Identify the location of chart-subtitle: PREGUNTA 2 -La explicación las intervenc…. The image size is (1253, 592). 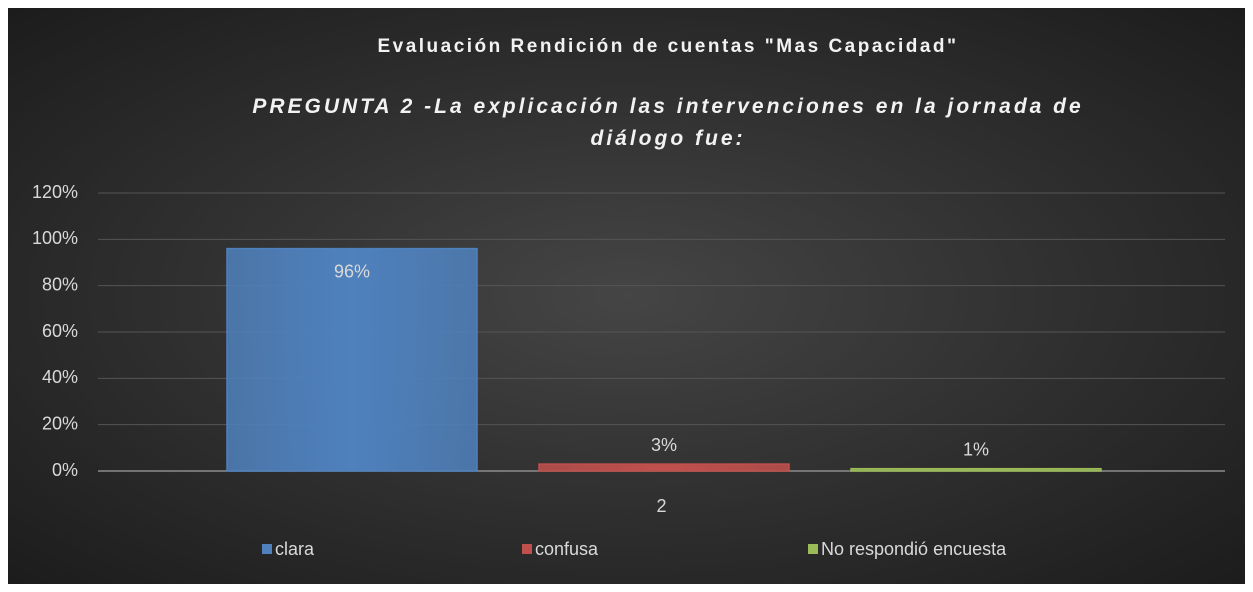
(668, 122).